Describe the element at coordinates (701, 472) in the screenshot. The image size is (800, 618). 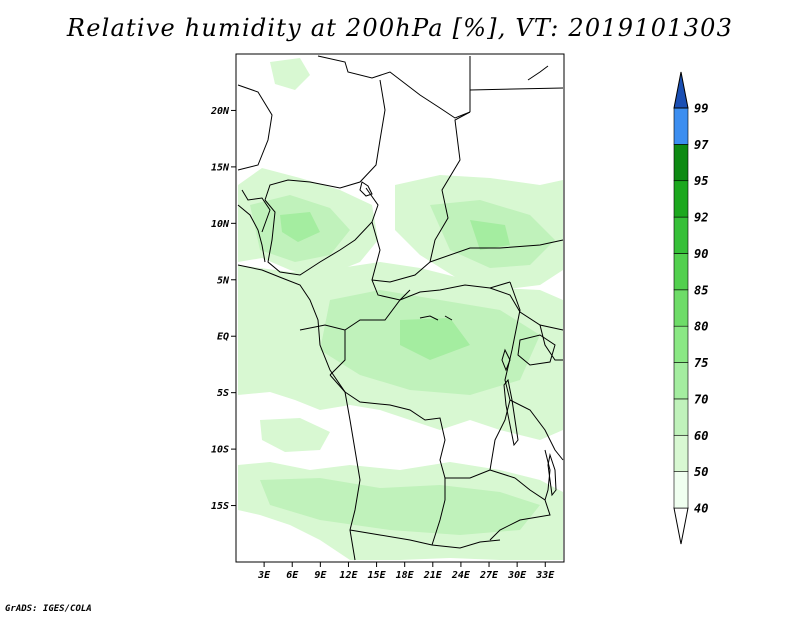
I see `colorbar-label: 50` at that location.